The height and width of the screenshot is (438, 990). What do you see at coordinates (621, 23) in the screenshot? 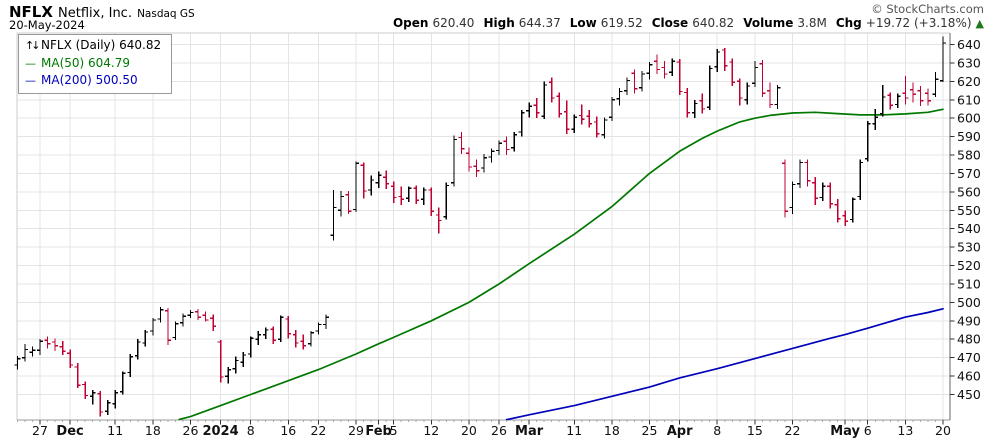
I see `quote-value: 619.52` at bounding box center [621, 23].